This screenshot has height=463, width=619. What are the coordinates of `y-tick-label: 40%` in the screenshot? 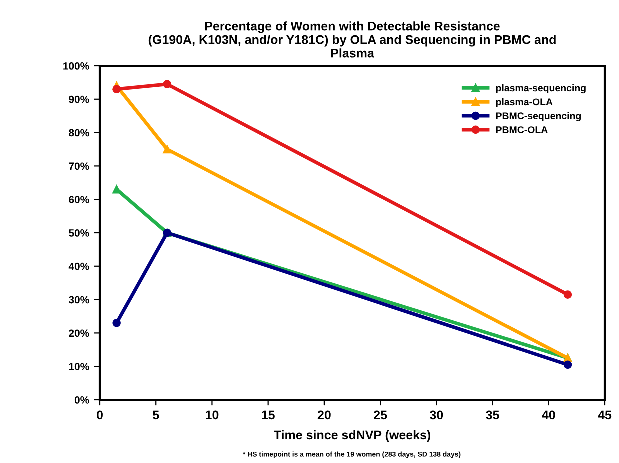 It's located at (79, 266).